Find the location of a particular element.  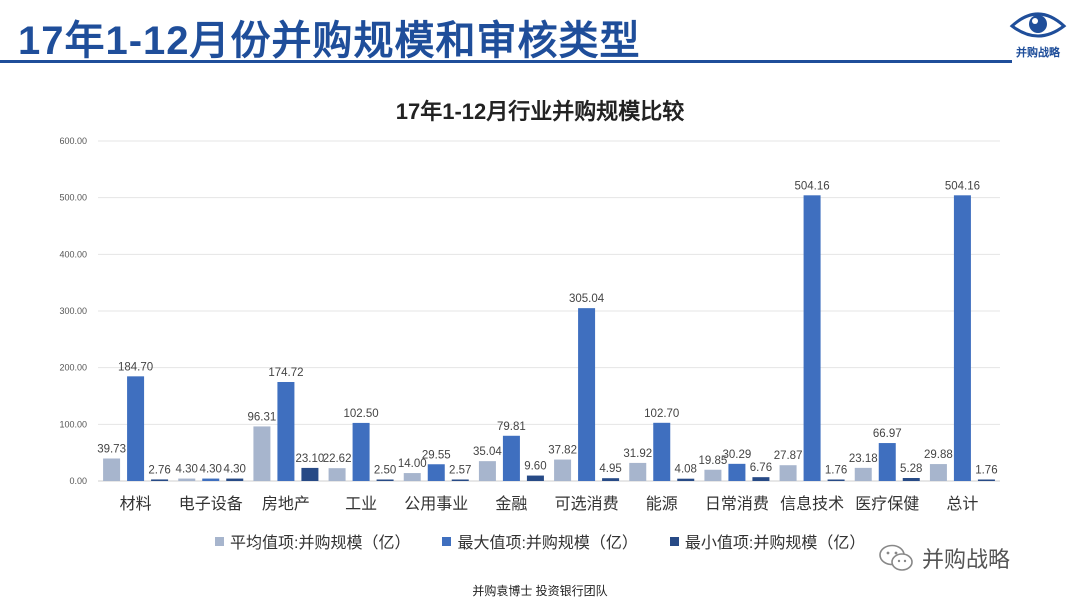

data-label: 66.97 is located at coordinates (887, 434).